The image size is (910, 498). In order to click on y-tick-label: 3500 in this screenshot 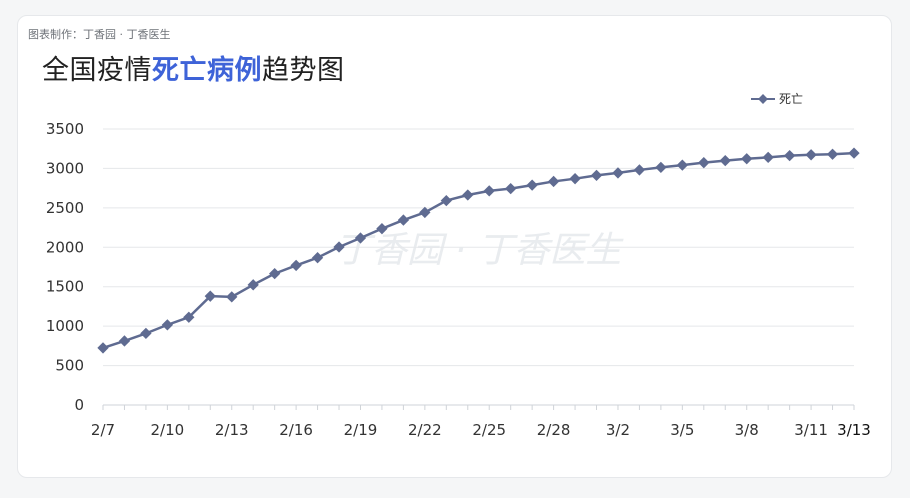, I will do `click(65, 129)`.